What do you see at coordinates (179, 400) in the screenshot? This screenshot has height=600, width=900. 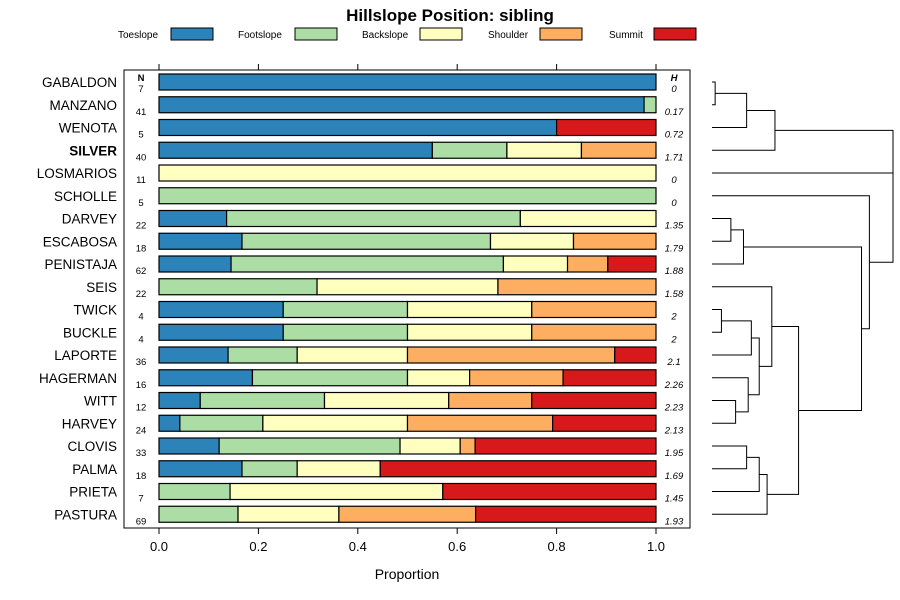 I see `bar-segment-witt-toeslope` at bounding box center [179, 400].